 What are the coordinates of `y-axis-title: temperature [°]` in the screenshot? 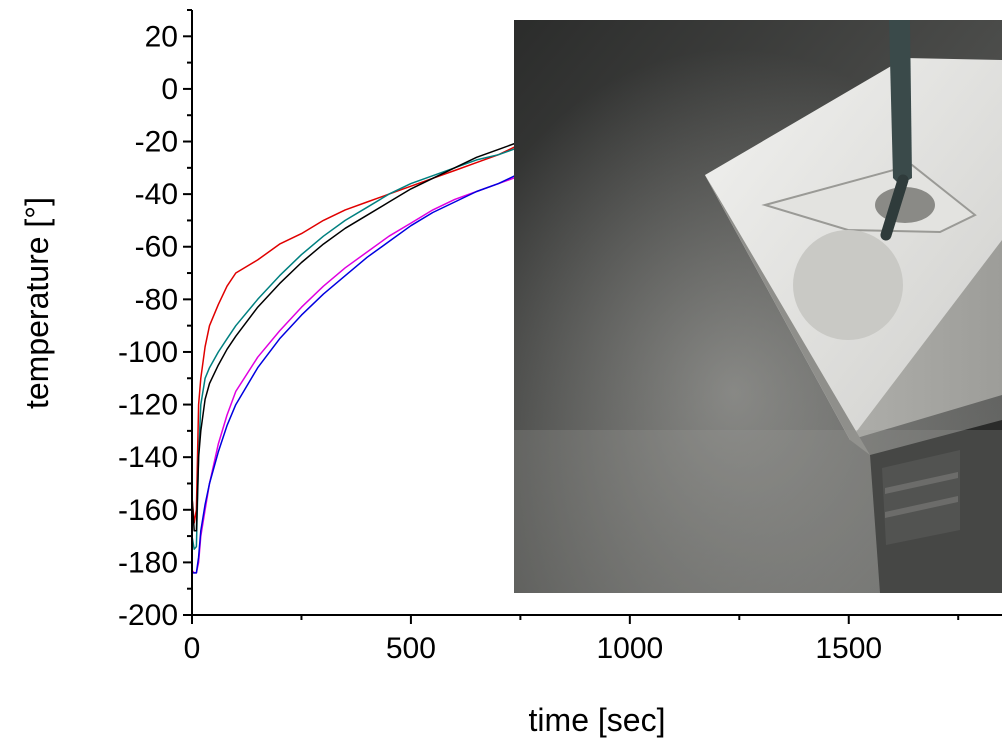 It's located at (37, 303).